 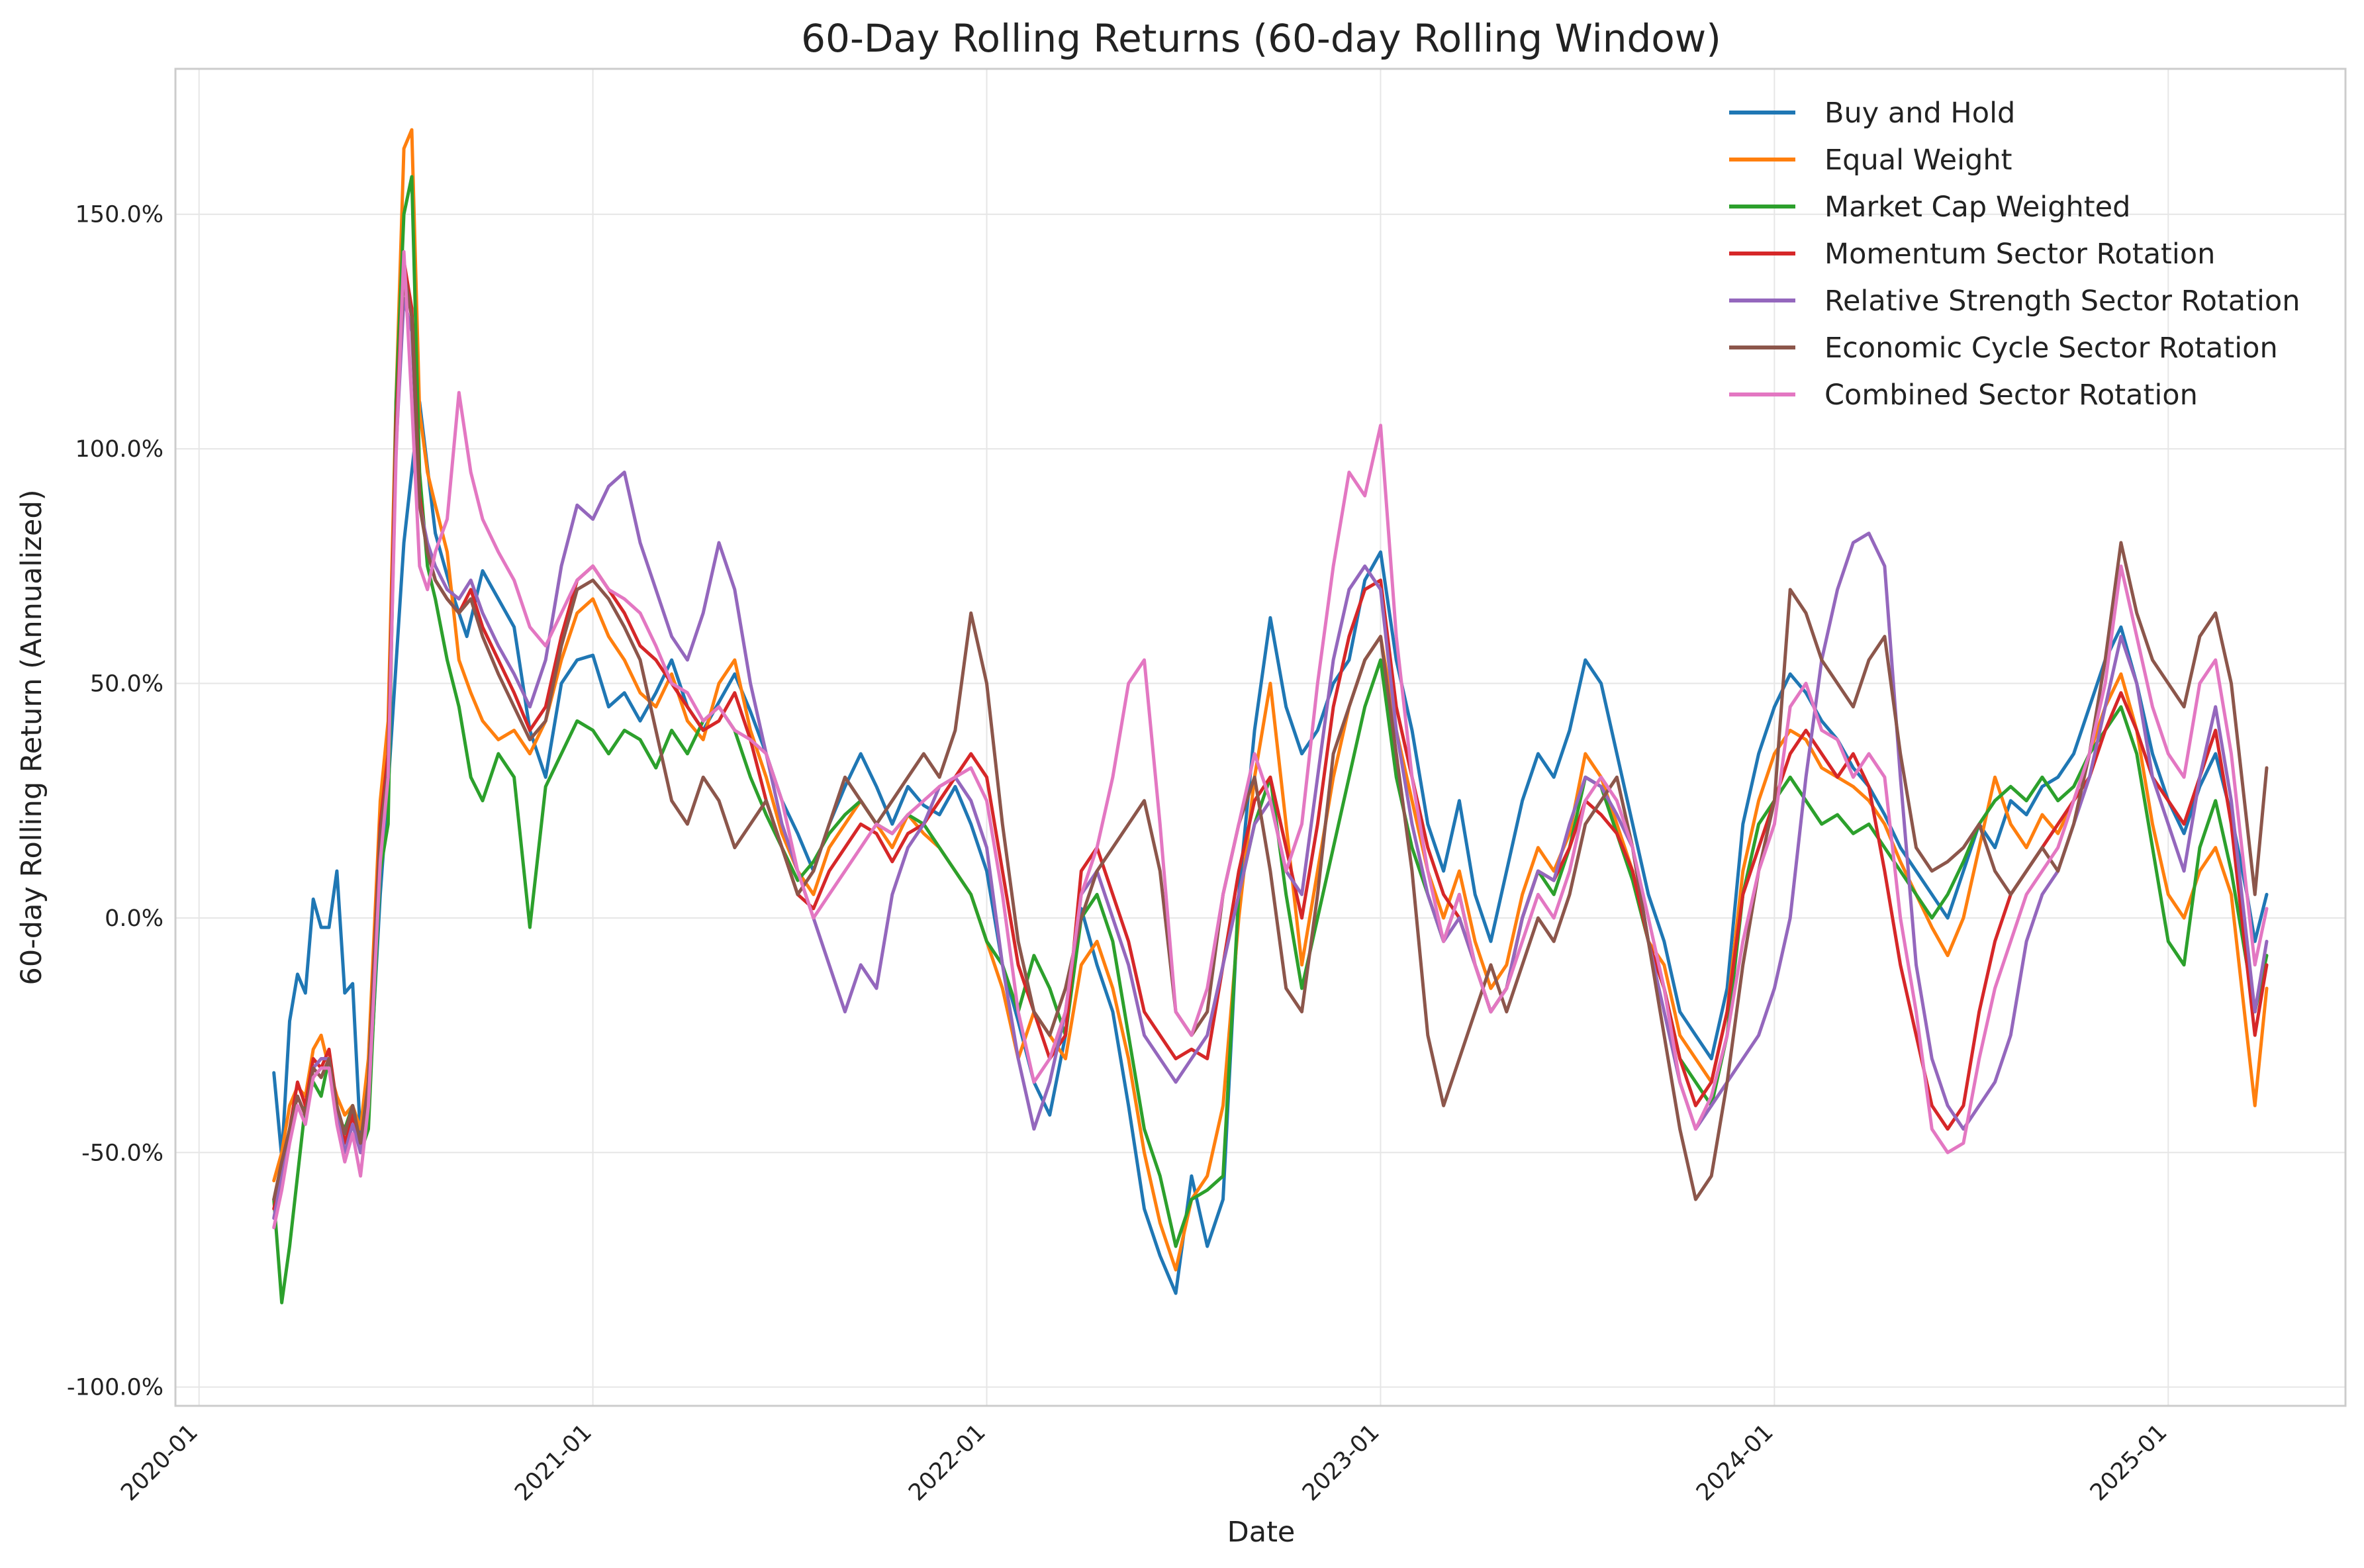 What do you see at coordinates (1977, 207) in the screenshot?
I see `legend-label-market-cap-weighted: Market Cap Weighted` at bounding box center [1977, 207].